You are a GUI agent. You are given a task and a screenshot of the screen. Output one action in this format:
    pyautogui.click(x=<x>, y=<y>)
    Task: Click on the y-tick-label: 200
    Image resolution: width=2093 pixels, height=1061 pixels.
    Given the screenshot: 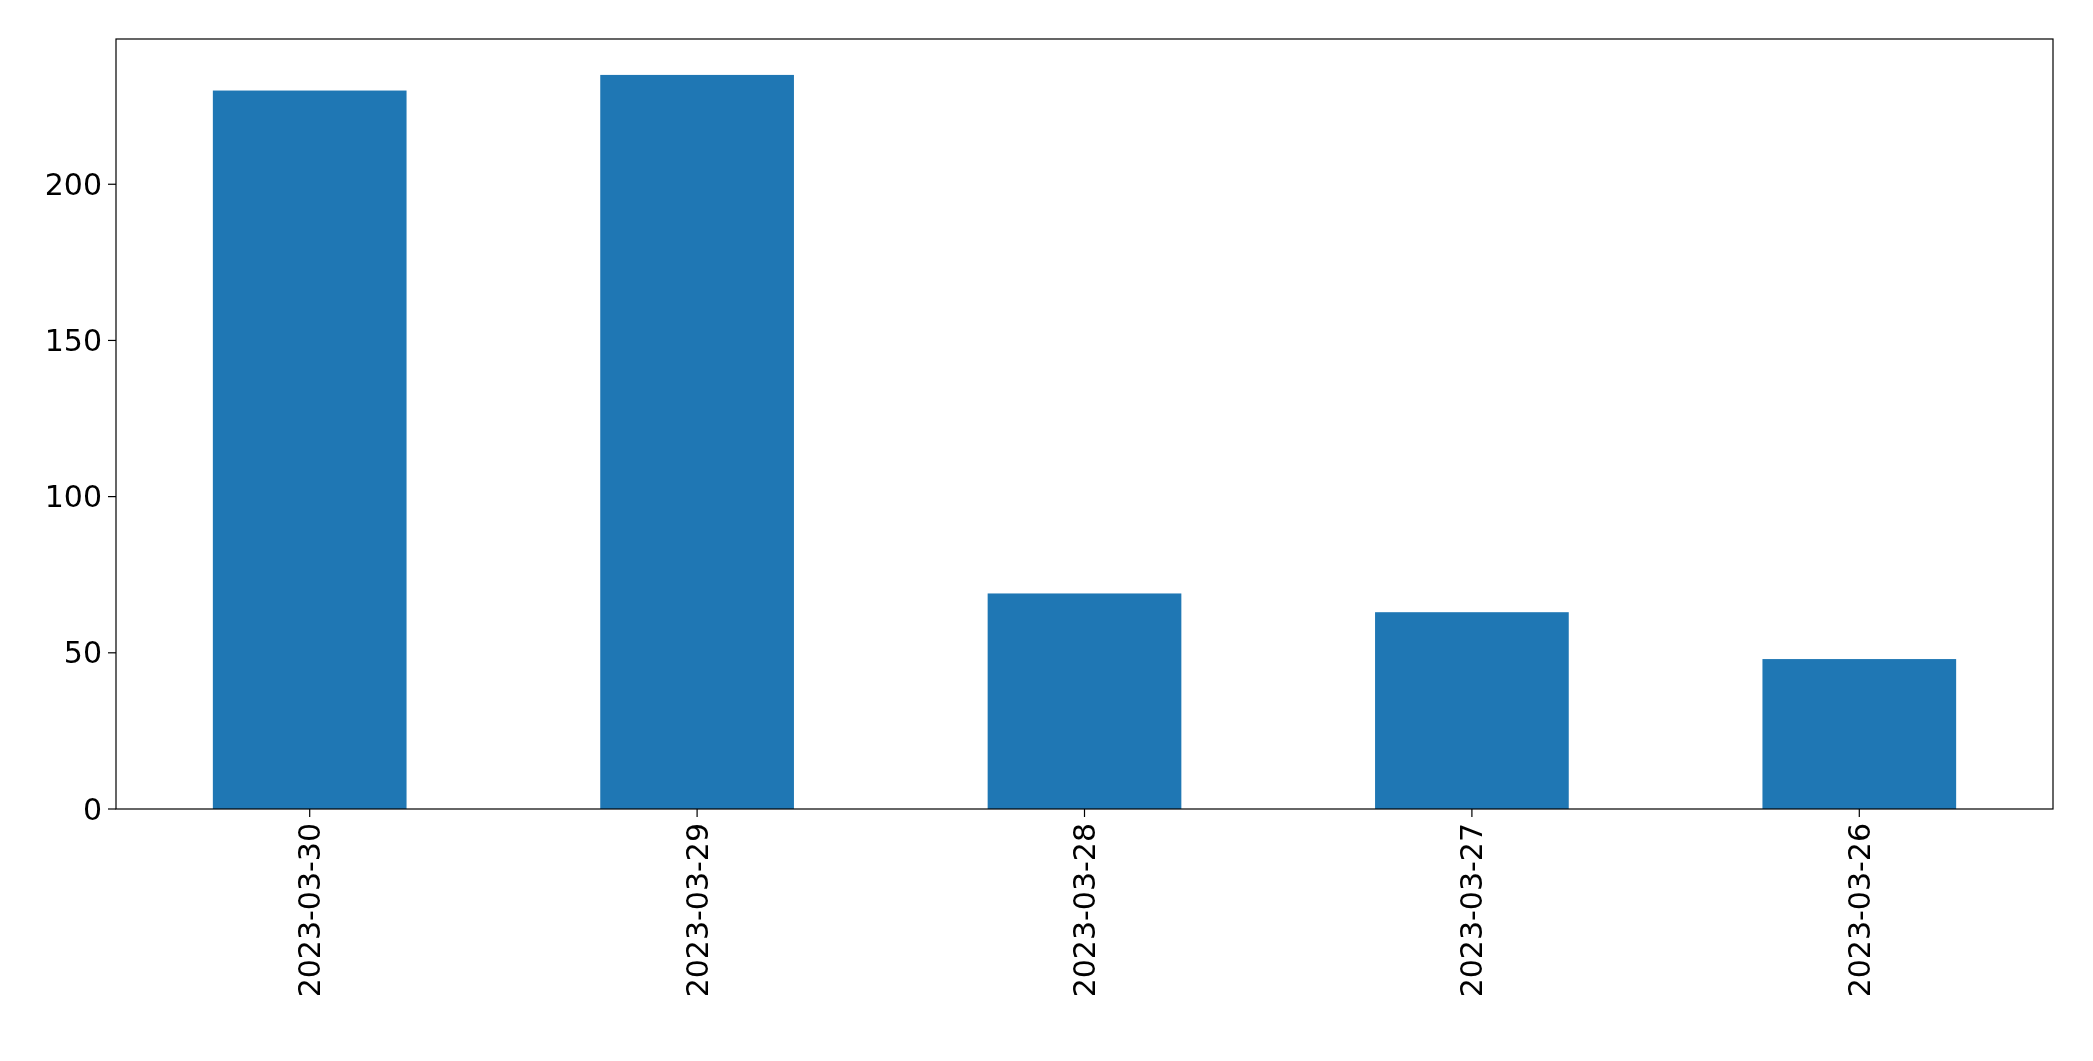 What is the action you would take?
    pyautogui.click(x=73, y=184)
    